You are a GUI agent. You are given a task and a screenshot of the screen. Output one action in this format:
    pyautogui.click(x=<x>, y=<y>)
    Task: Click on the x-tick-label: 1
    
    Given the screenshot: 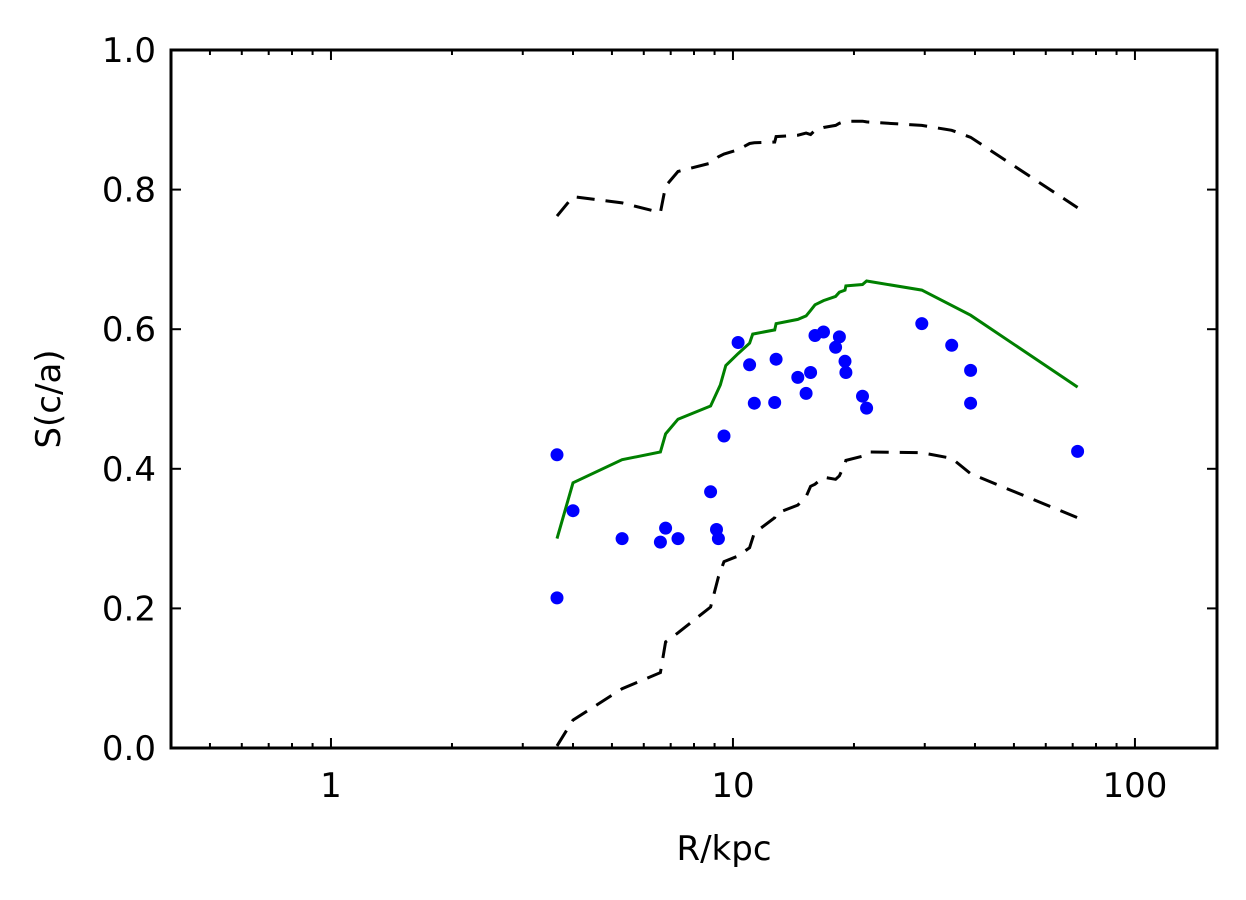 What is the action you would take?
    pyautogui.click(x=331, y=786)
    